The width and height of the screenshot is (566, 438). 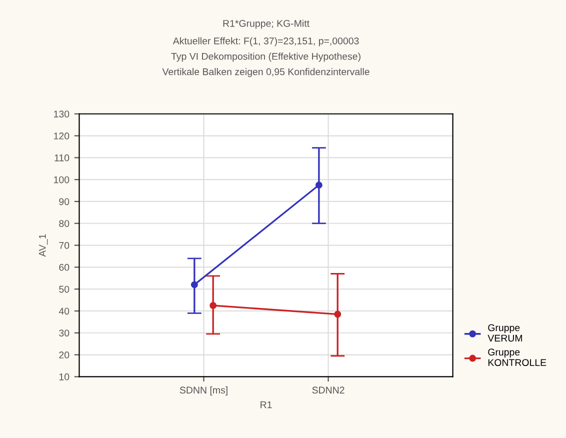 I want to click on y-tick-label: 70, so click(x=64, y=245).